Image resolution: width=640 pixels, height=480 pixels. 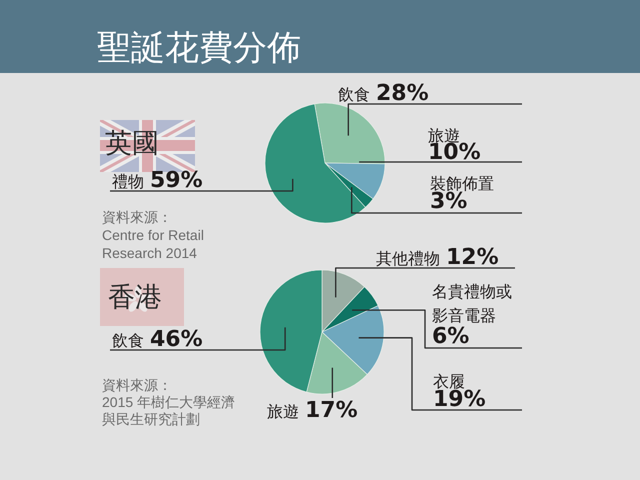 I want to click on source-note: 資料來源：2015 年樹仁大學經濟與民生研究計劃, so click(x=169, y=402).